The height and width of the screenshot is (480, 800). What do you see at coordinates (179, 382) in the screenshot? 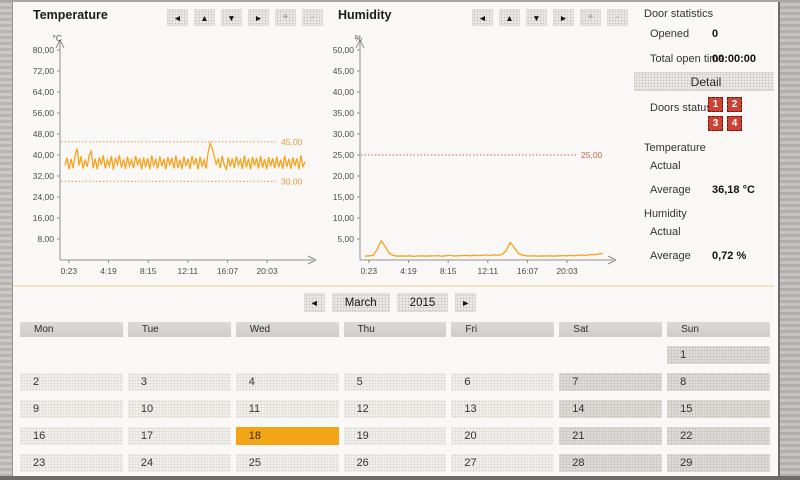
I see `calendar-day-3: 3` at bounding box center [179, 382].